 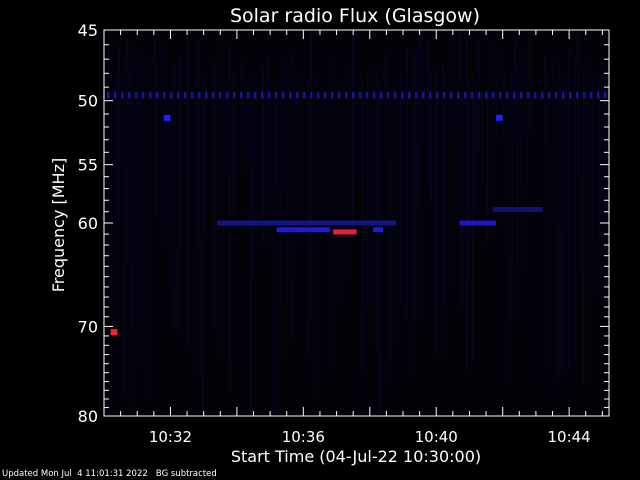 What do you see at coordinates (88, 101) in the screenshot?
I see `y-tick-label: 50` at bounding box center [88, 101].